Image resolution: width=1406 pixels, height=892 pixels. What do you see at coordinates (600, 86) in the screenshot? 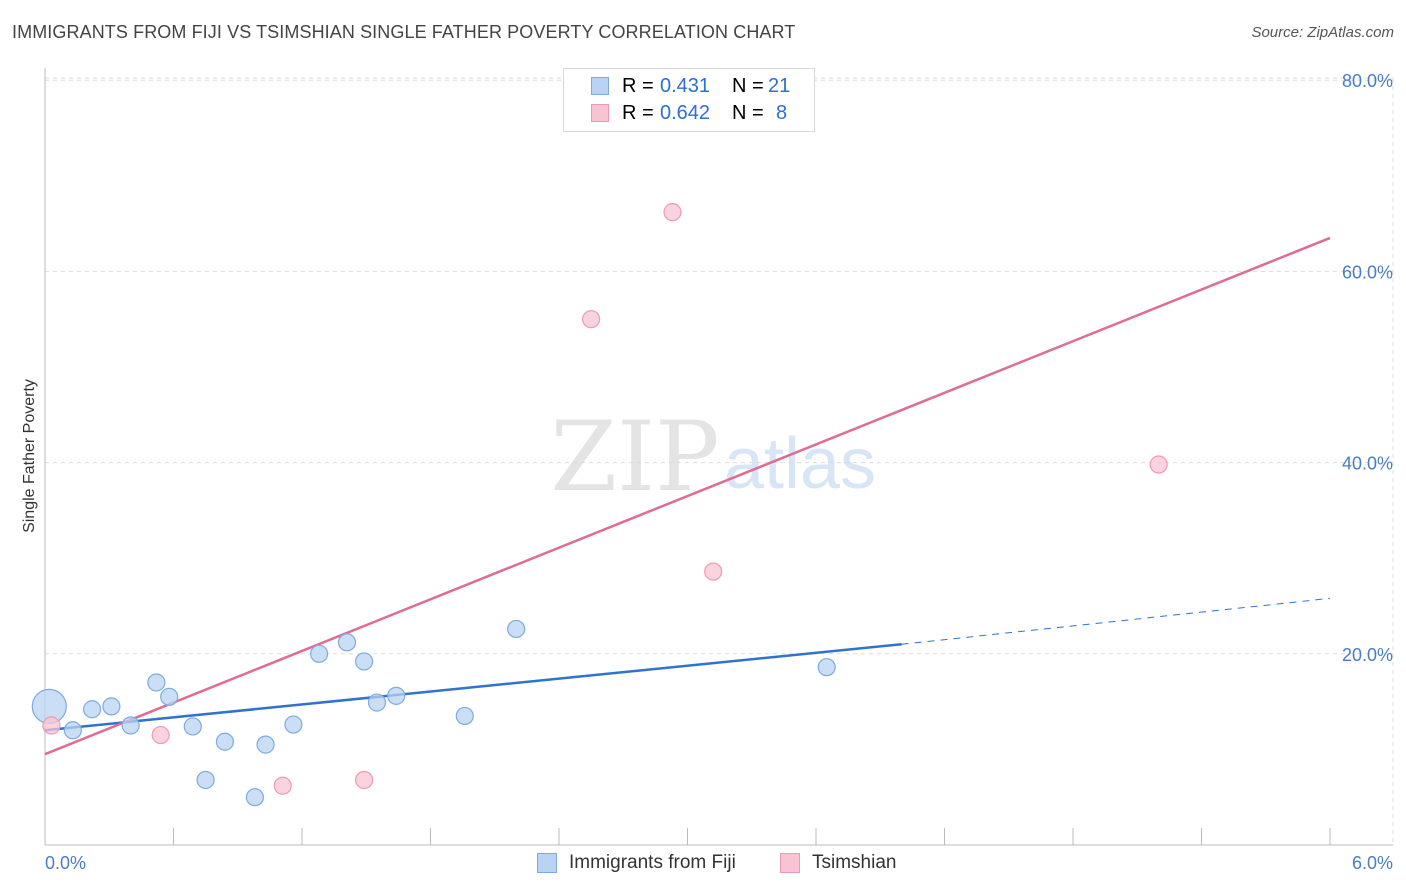
I see `legend-swatch-fiji` at bounding box center [600, 86].